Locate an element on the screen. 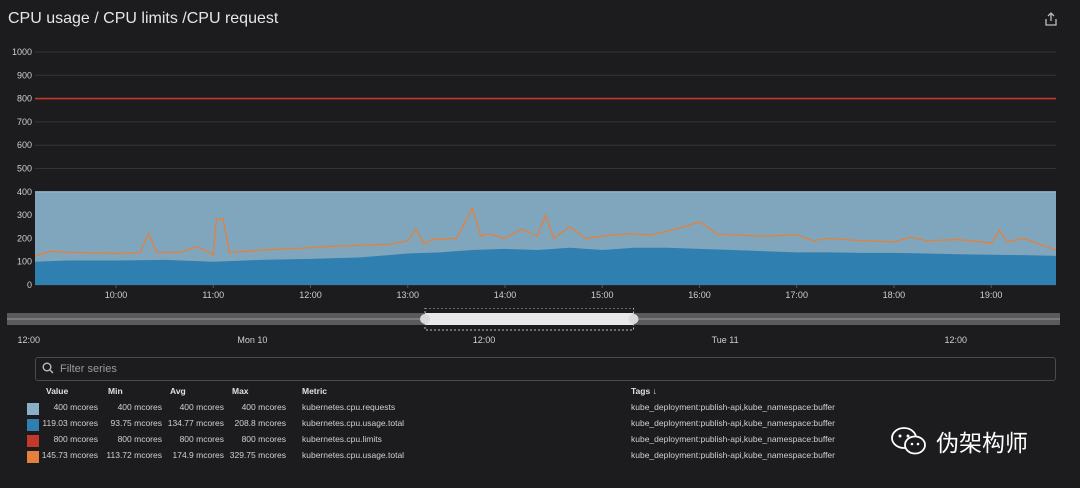  row-max: 208.8 mcores is located at coordinates (260, 423).